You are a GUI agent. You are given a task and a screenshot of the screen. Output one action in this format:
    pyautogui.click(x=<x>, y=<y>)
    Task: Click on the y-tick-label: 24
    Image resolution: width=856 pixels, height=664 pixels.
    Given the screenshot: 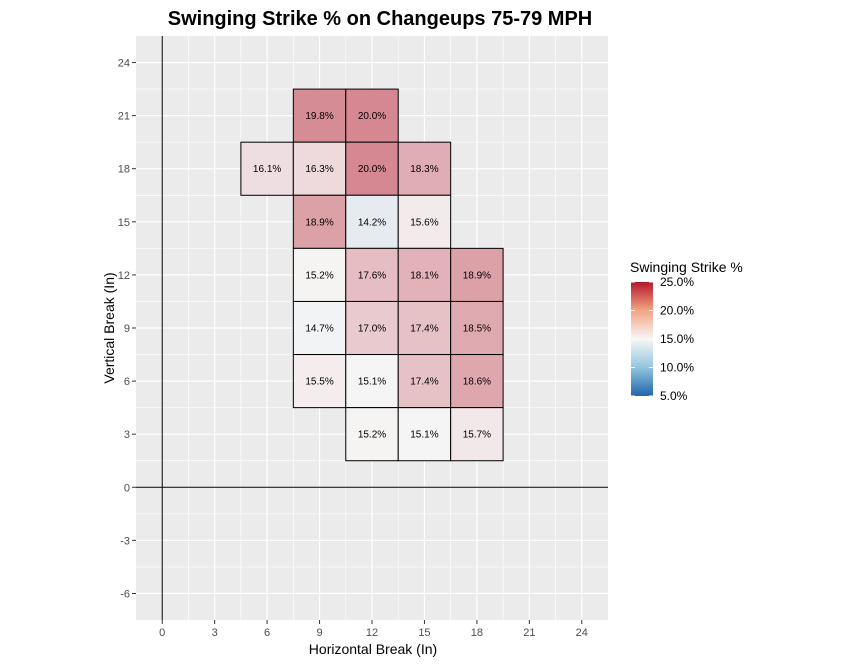 What is the action you would take?
    pyautogui.click(x=124, y=64)
    